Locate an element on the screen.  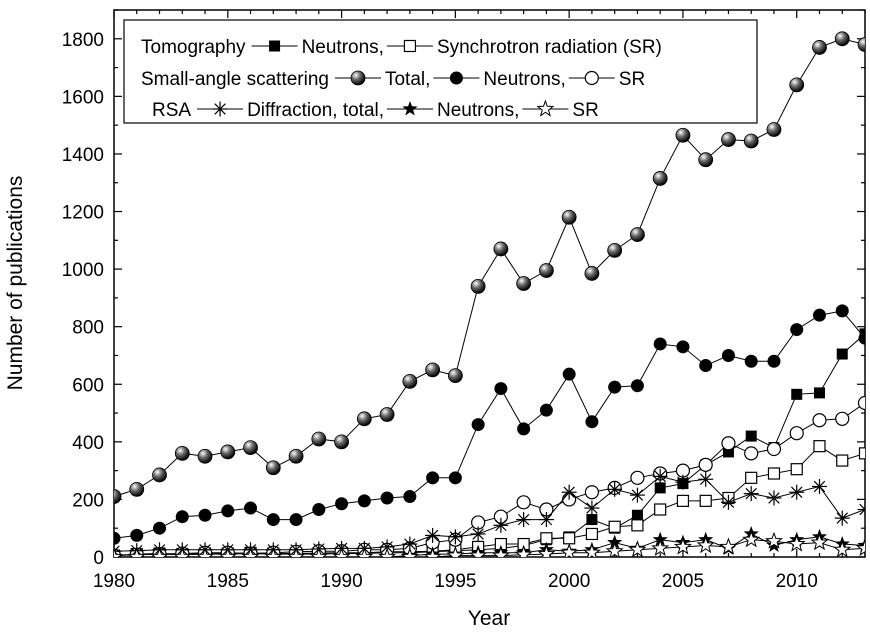
legend-box is located at coordinates (440, 71).